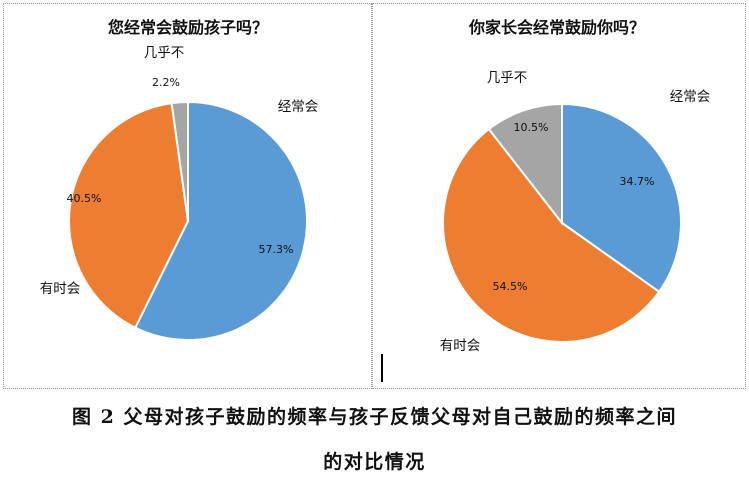 This screenshot has height=479, width=749. What do you see at coordinates (276, 249) in the screenshot?
I see `value-label-often: 57.3%` at bounding box center [276, 249].